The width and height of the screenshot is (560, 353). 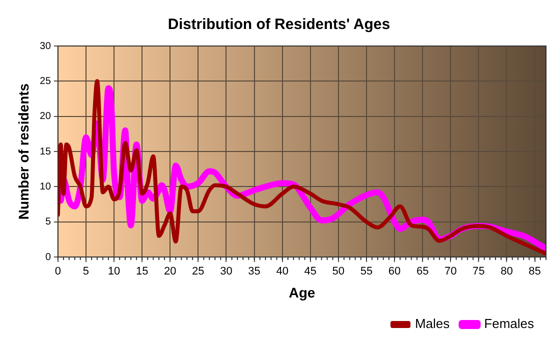 What do you see at coordinates (170, 272) in the screenshot?
I see `x-tick-label: 20` at bounding box center [170, 272].